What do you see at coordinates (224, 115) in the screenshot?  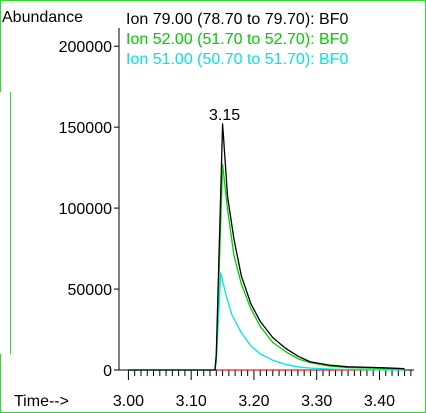 I see `peak-label: 3.15` at bounding box center [224, 115].